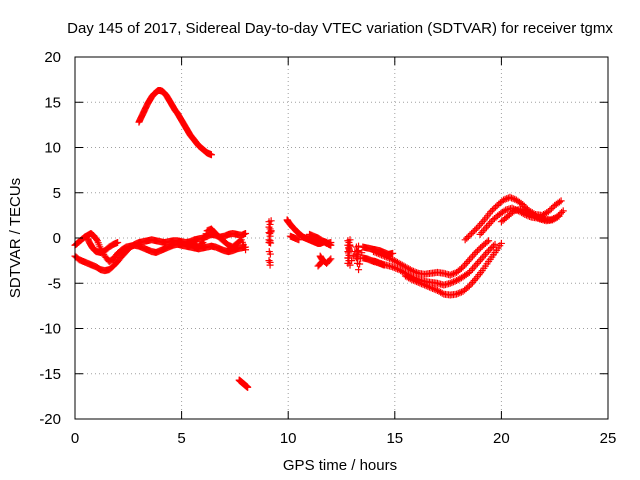 The width and height of the screenshot is (640, 480). What do you see at coordinates (52, 148) in the screenshot?
I see `y-tick-label: 10` at bounding box center [52, 148].